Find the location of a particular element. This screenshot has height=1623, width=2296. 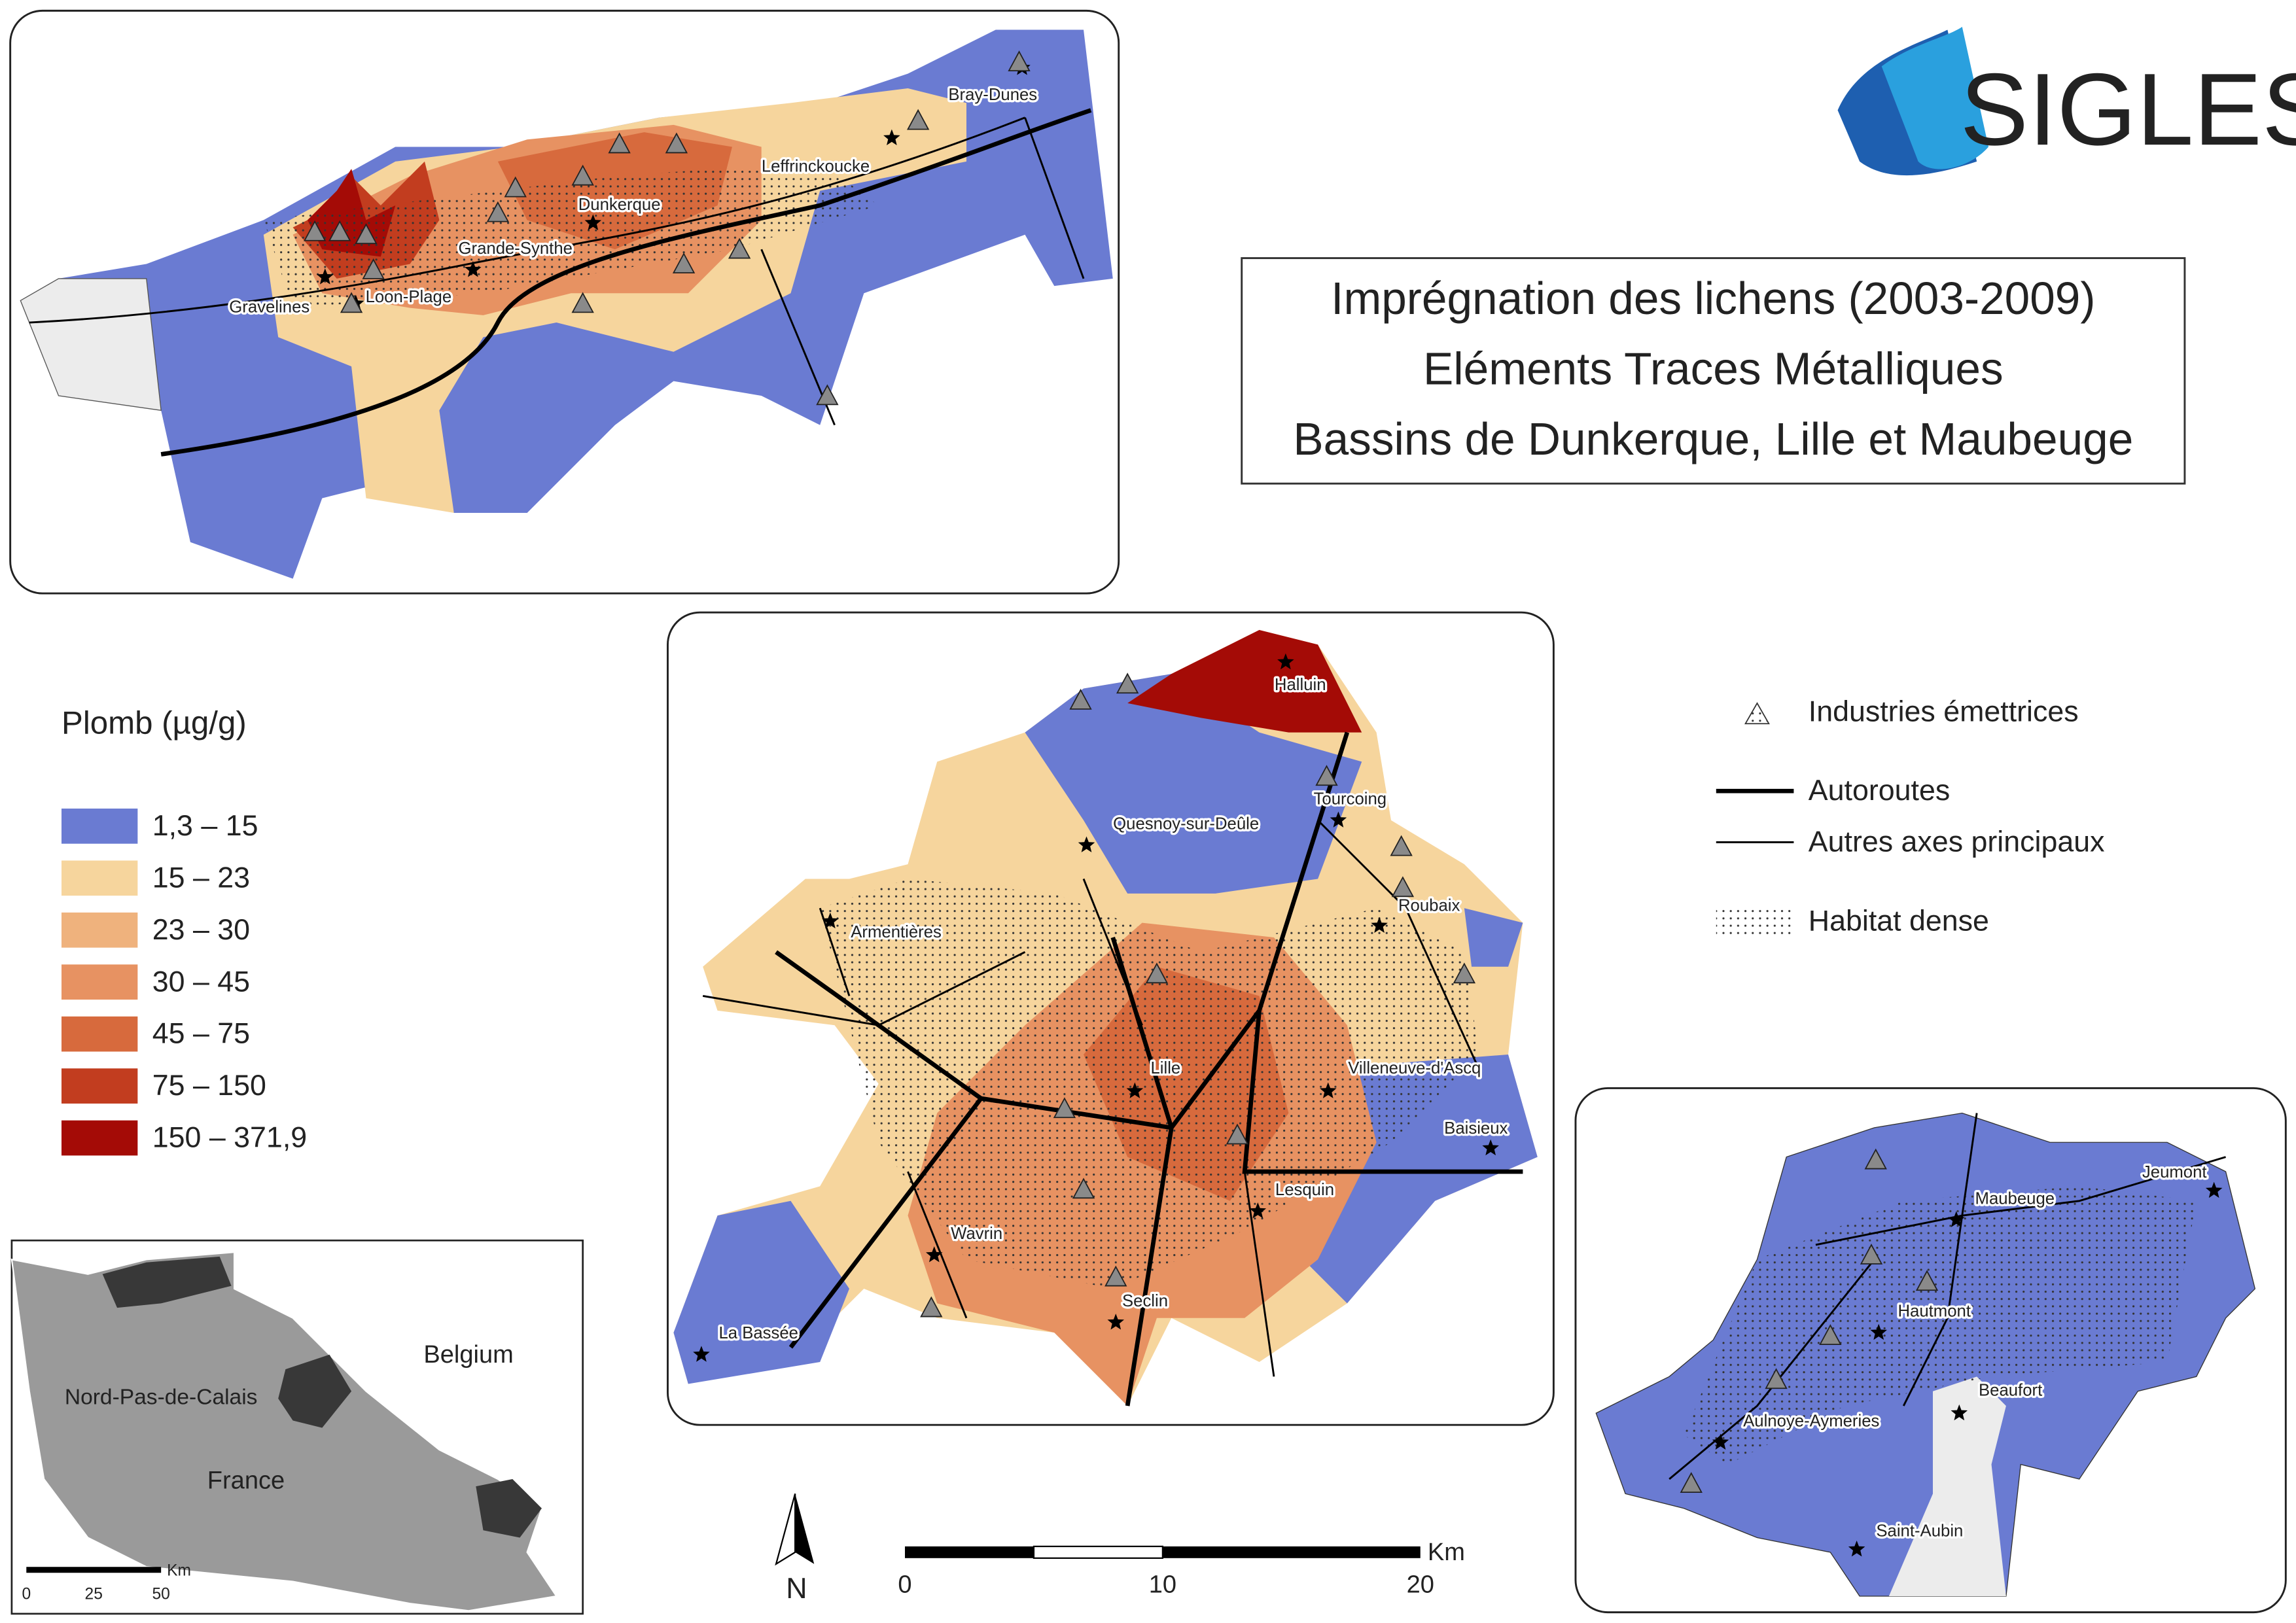

scale-tick: 20 is located at coordinates (1420, 1584).